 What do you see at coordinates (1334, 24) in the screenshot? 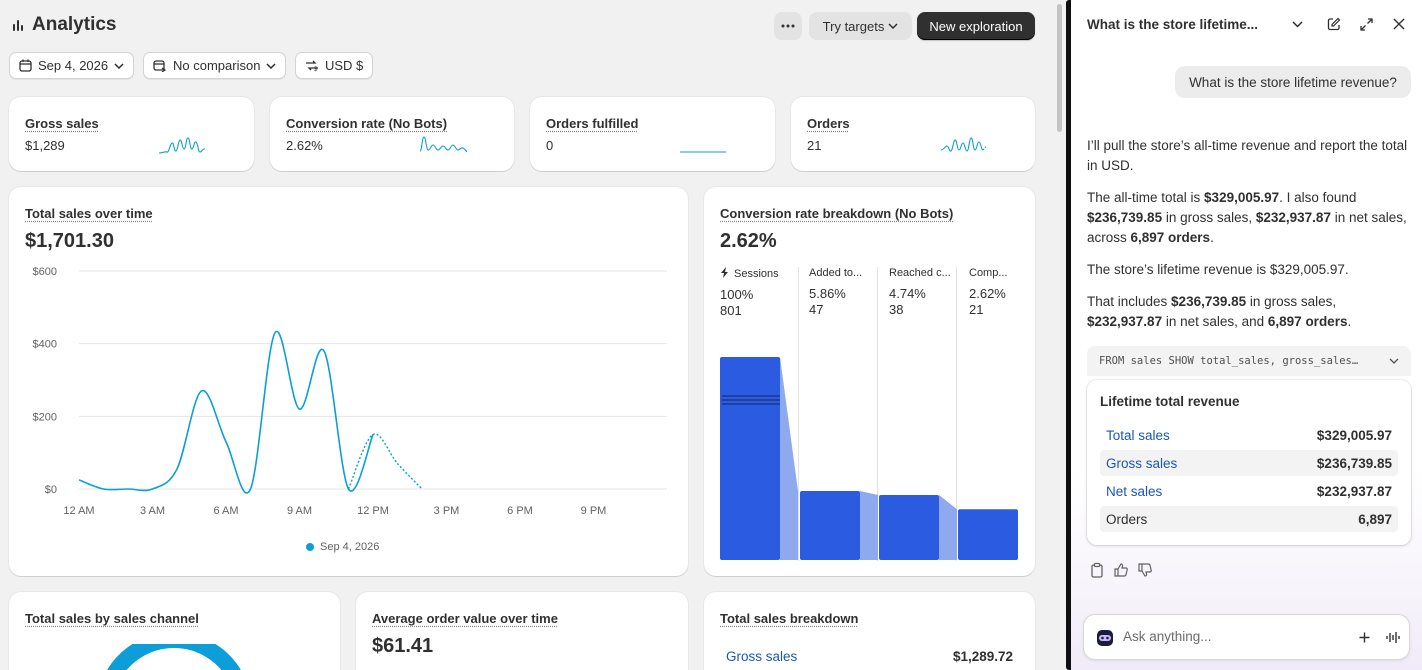
I see `new-chat-button` at bounding box center [1334, 24].